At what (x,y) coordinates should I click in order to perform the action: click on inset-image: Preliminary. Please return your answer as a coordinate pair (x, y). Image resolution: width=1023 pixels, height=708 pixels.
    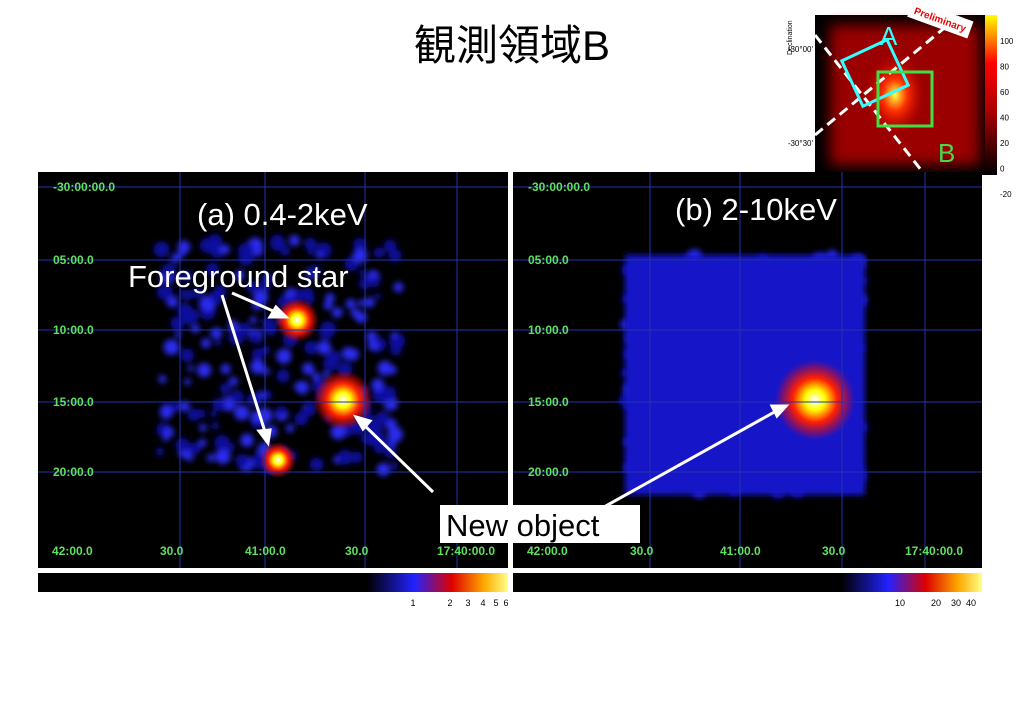
    Looking at the image, I should click on (905, 88).